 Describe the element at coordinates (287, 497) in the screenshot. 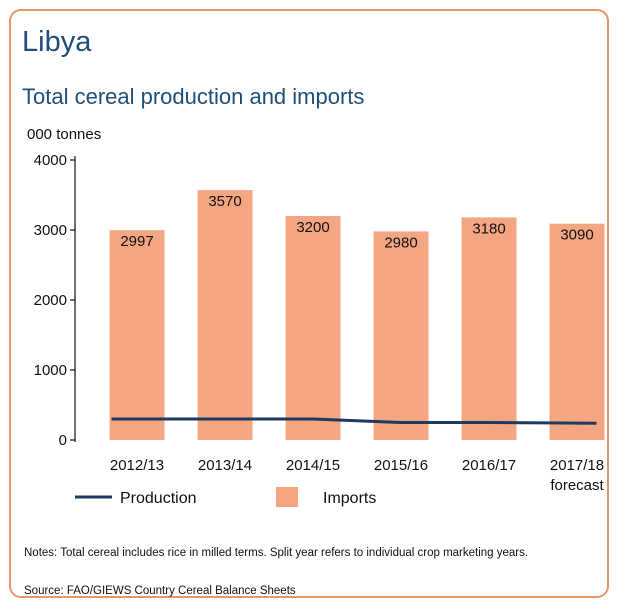

I see `legend-imports-swatch` at that location.